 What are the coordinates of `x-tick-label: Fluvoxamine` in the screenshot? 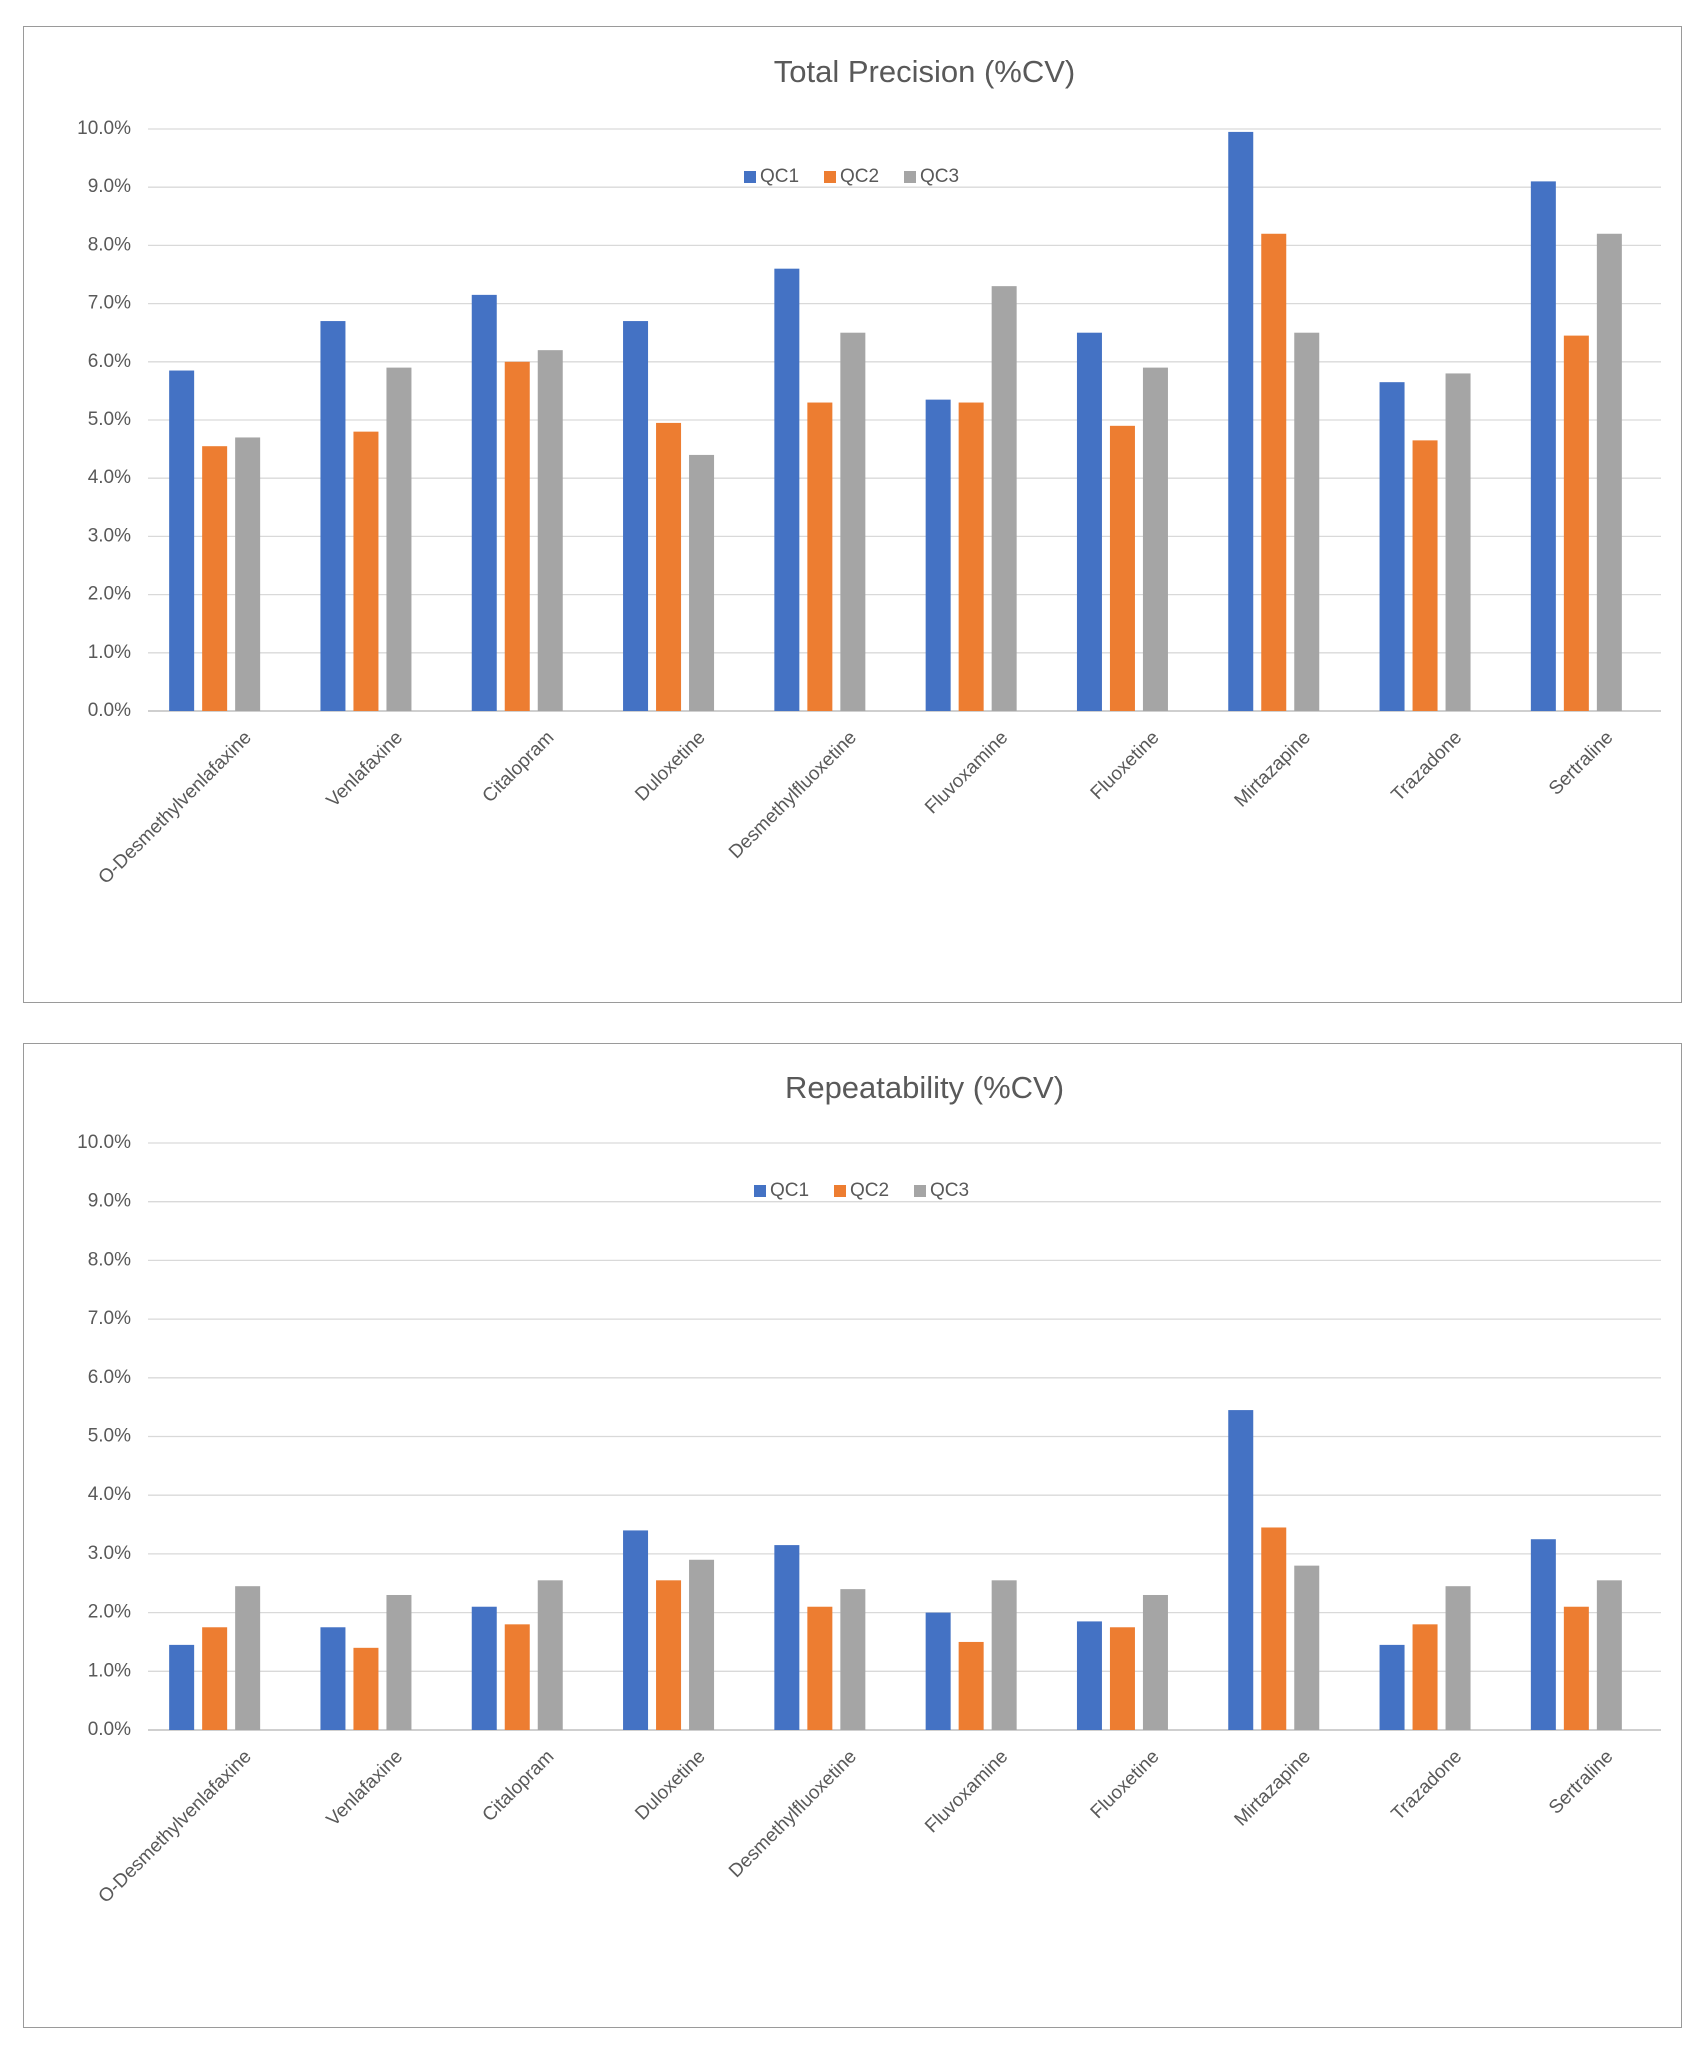 It's located at (966, 772).